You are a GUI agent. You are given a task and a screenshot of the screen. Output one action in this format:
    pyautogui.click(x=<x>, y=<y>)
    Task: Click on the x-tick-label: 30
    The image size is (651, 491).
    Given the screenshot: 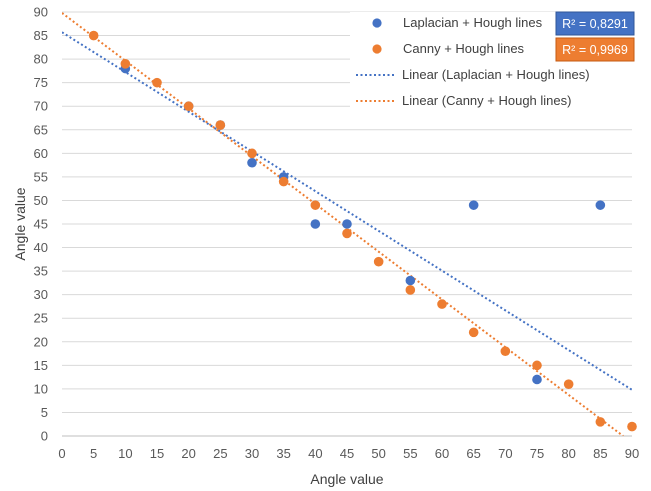 What is the action you would take?
    pyautogui.click(x=252, y=453)
    